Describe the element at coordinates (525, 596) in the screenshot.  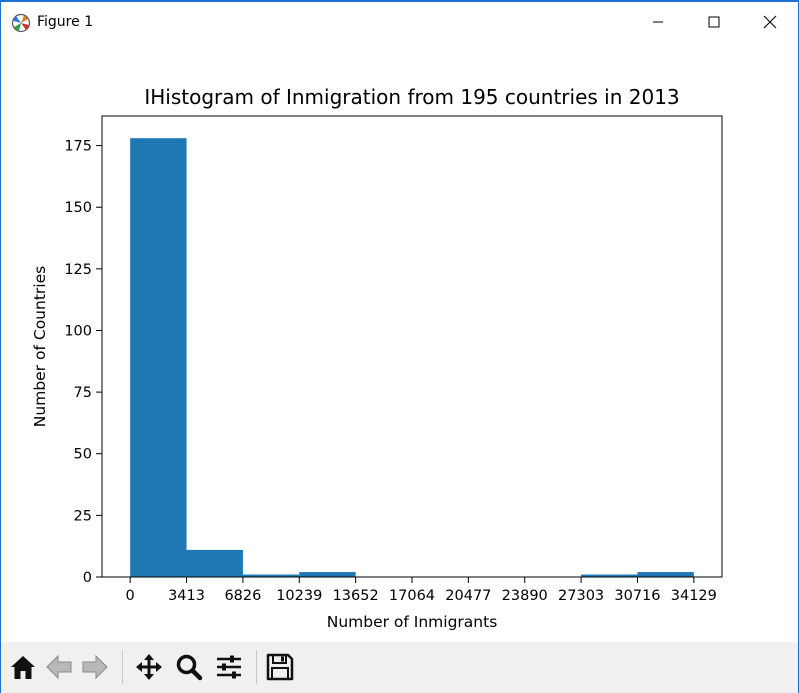
I see `x-tick-label: 23890` at that location.